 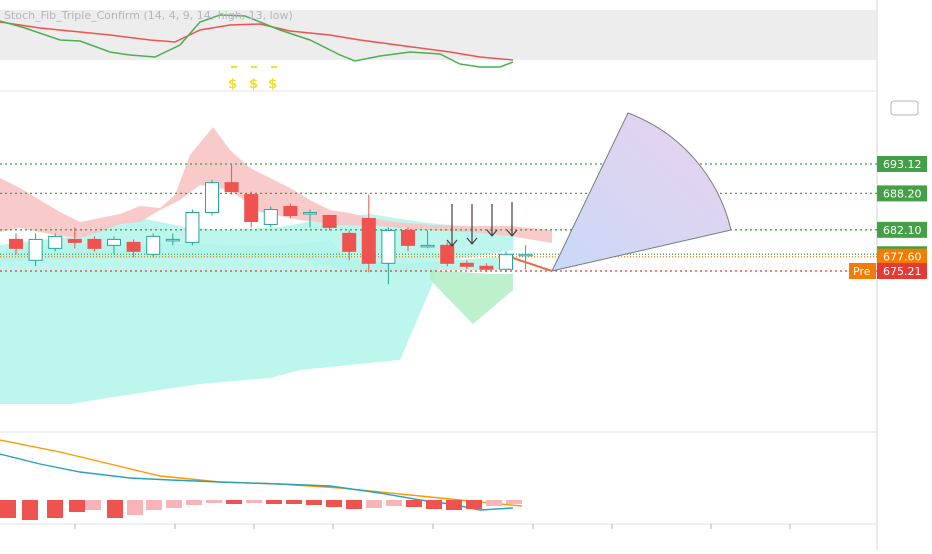 I want to click on stoch-panel-background, so click(x=438, y=35).